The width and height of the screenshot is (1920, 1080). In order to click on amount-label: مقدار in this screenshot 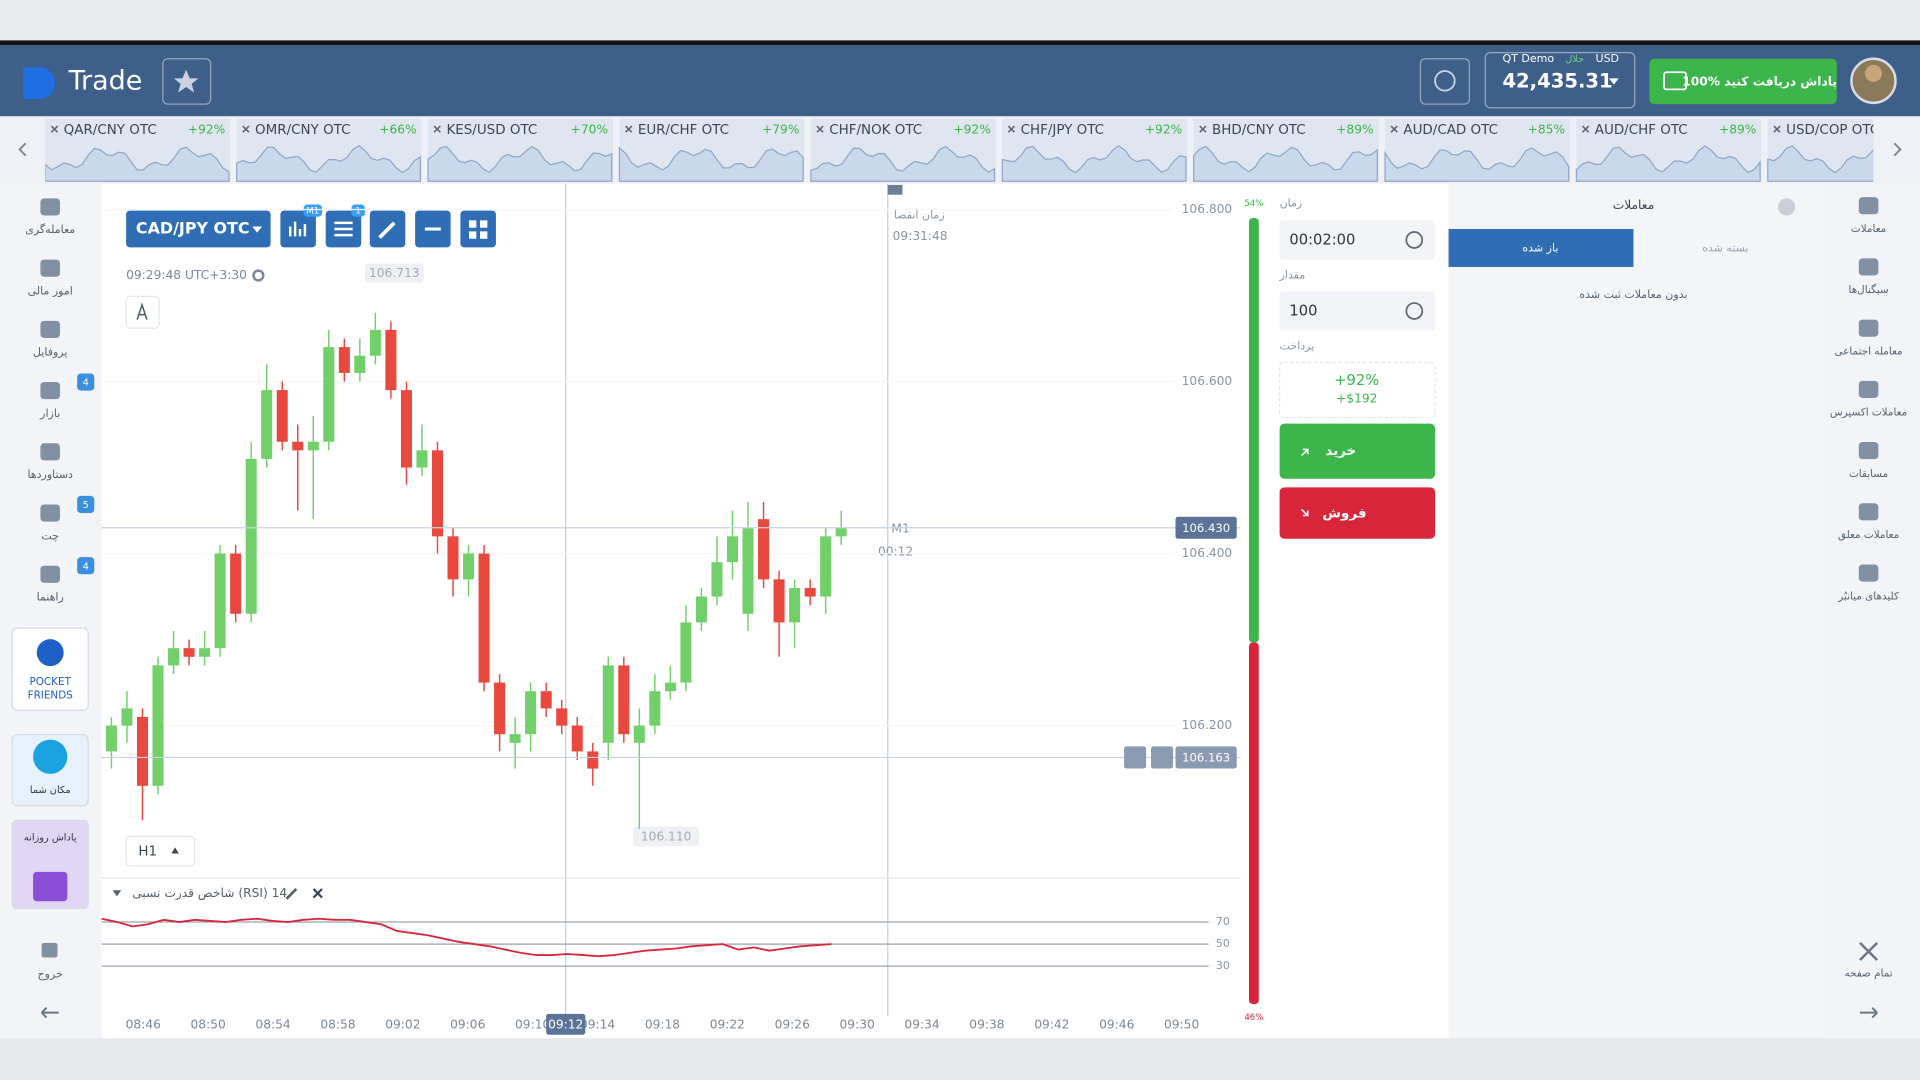, I will do `click(1292, 275)`.